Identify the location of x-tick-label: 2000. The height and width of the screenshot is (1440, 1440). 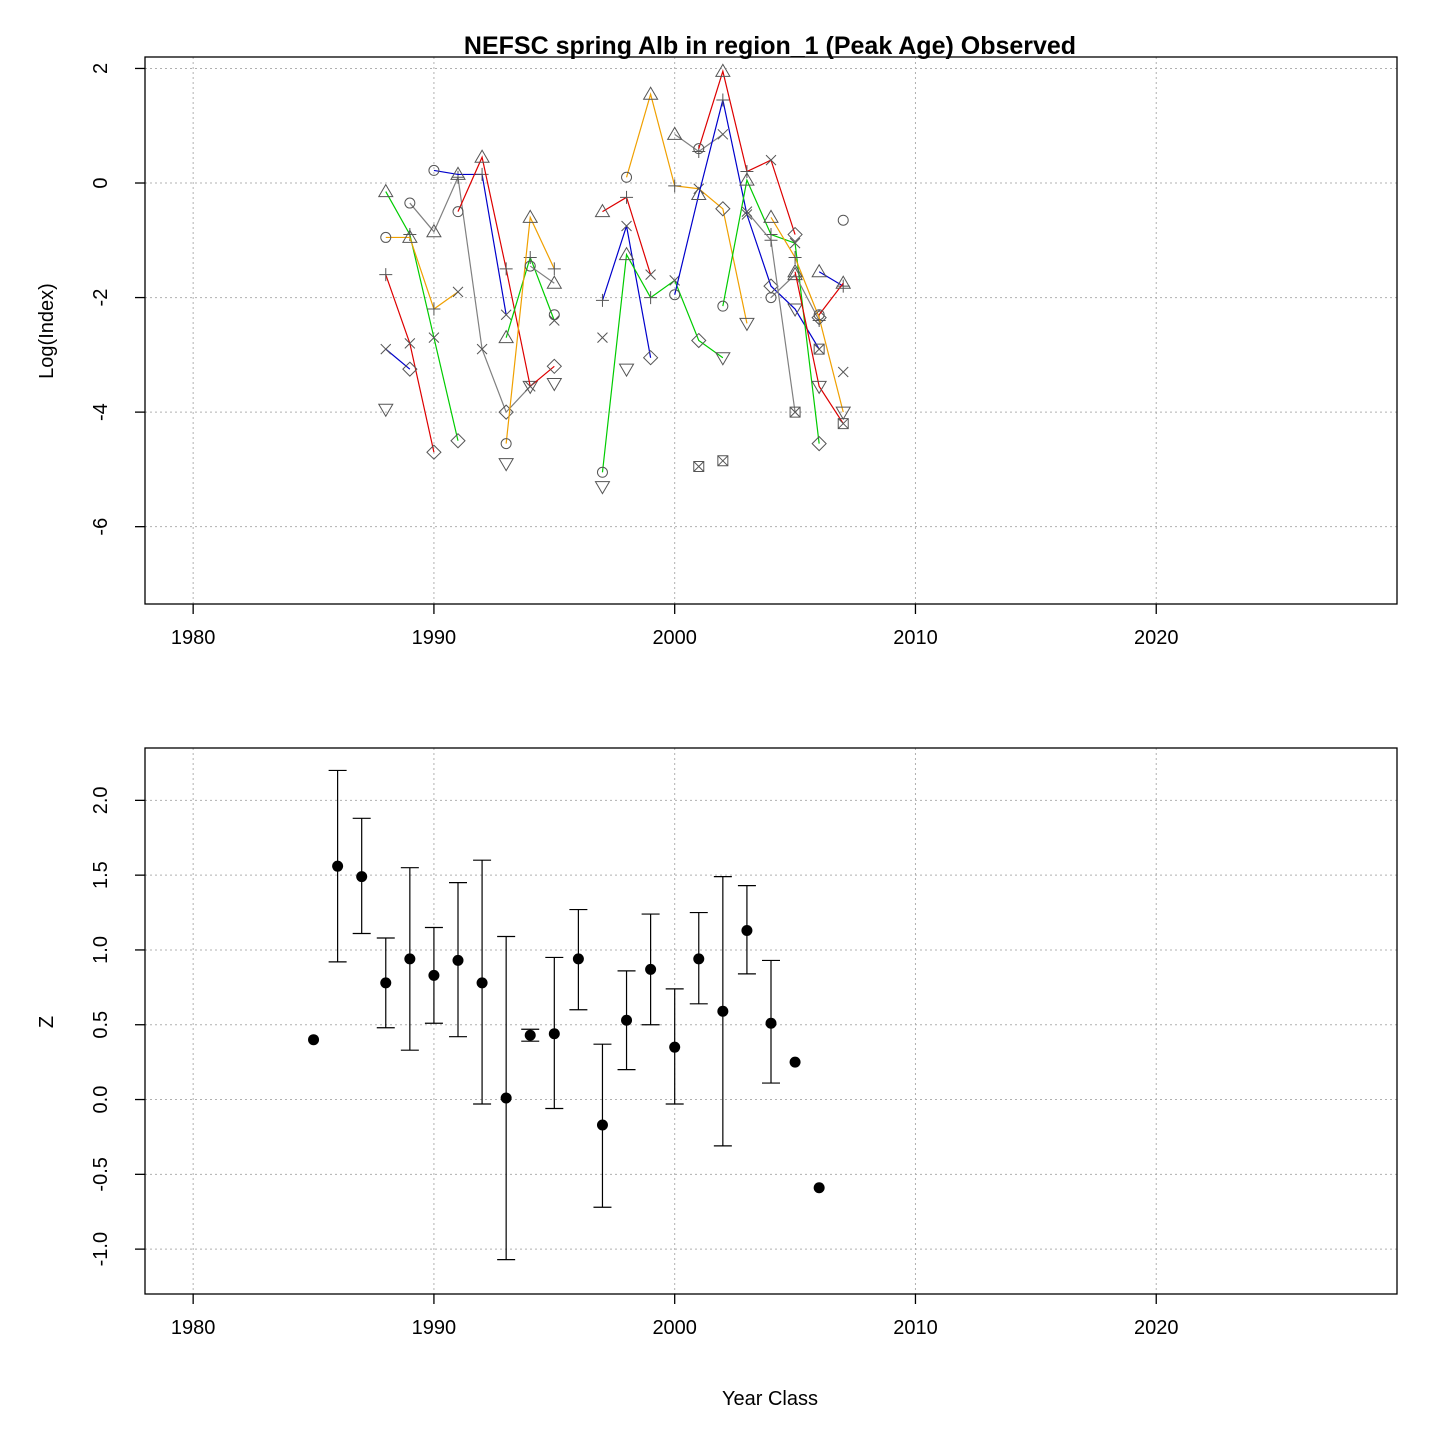
(674, 638).